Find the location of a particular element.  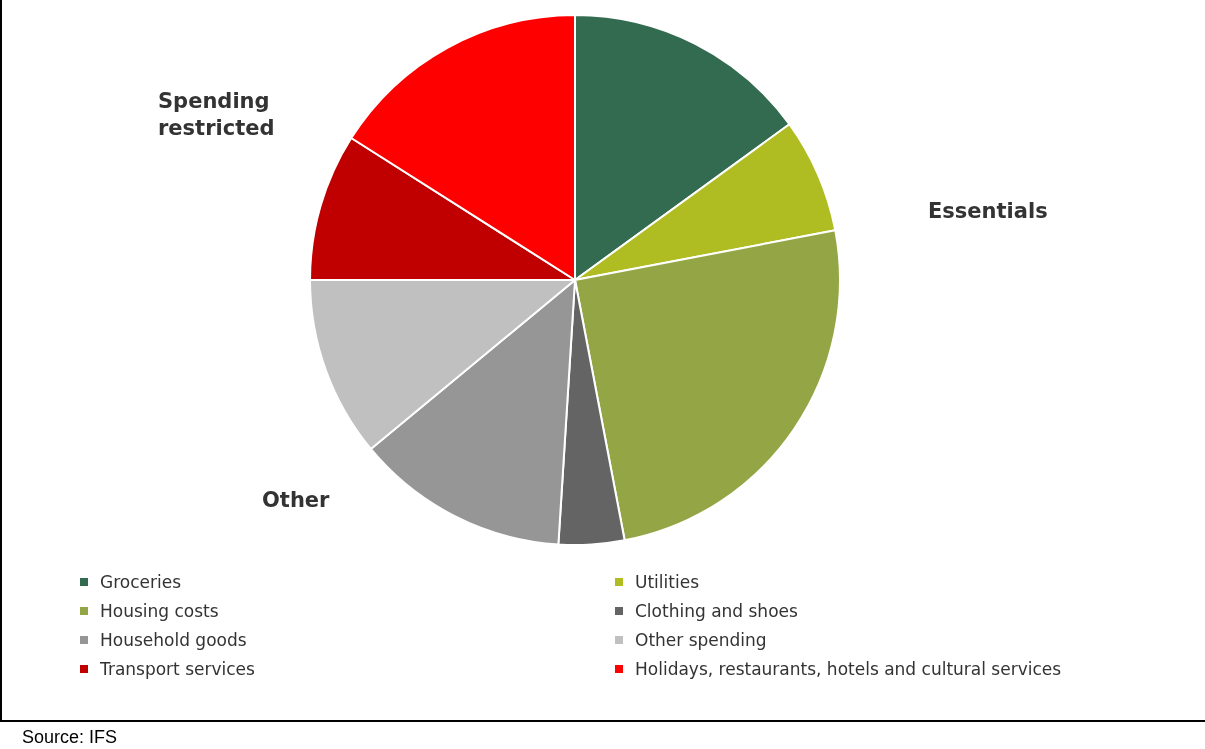

text: Spending restricted is located at coordinates (217, 115).